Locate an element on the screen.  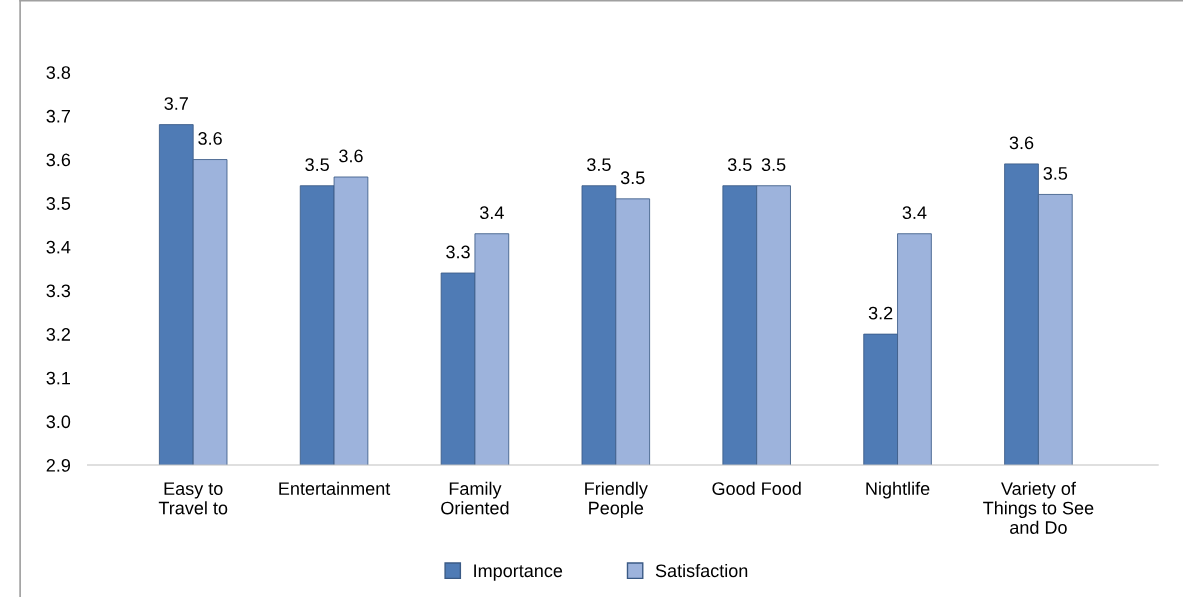
legend-label: Satisfaction is located at coordinates (701, 570).